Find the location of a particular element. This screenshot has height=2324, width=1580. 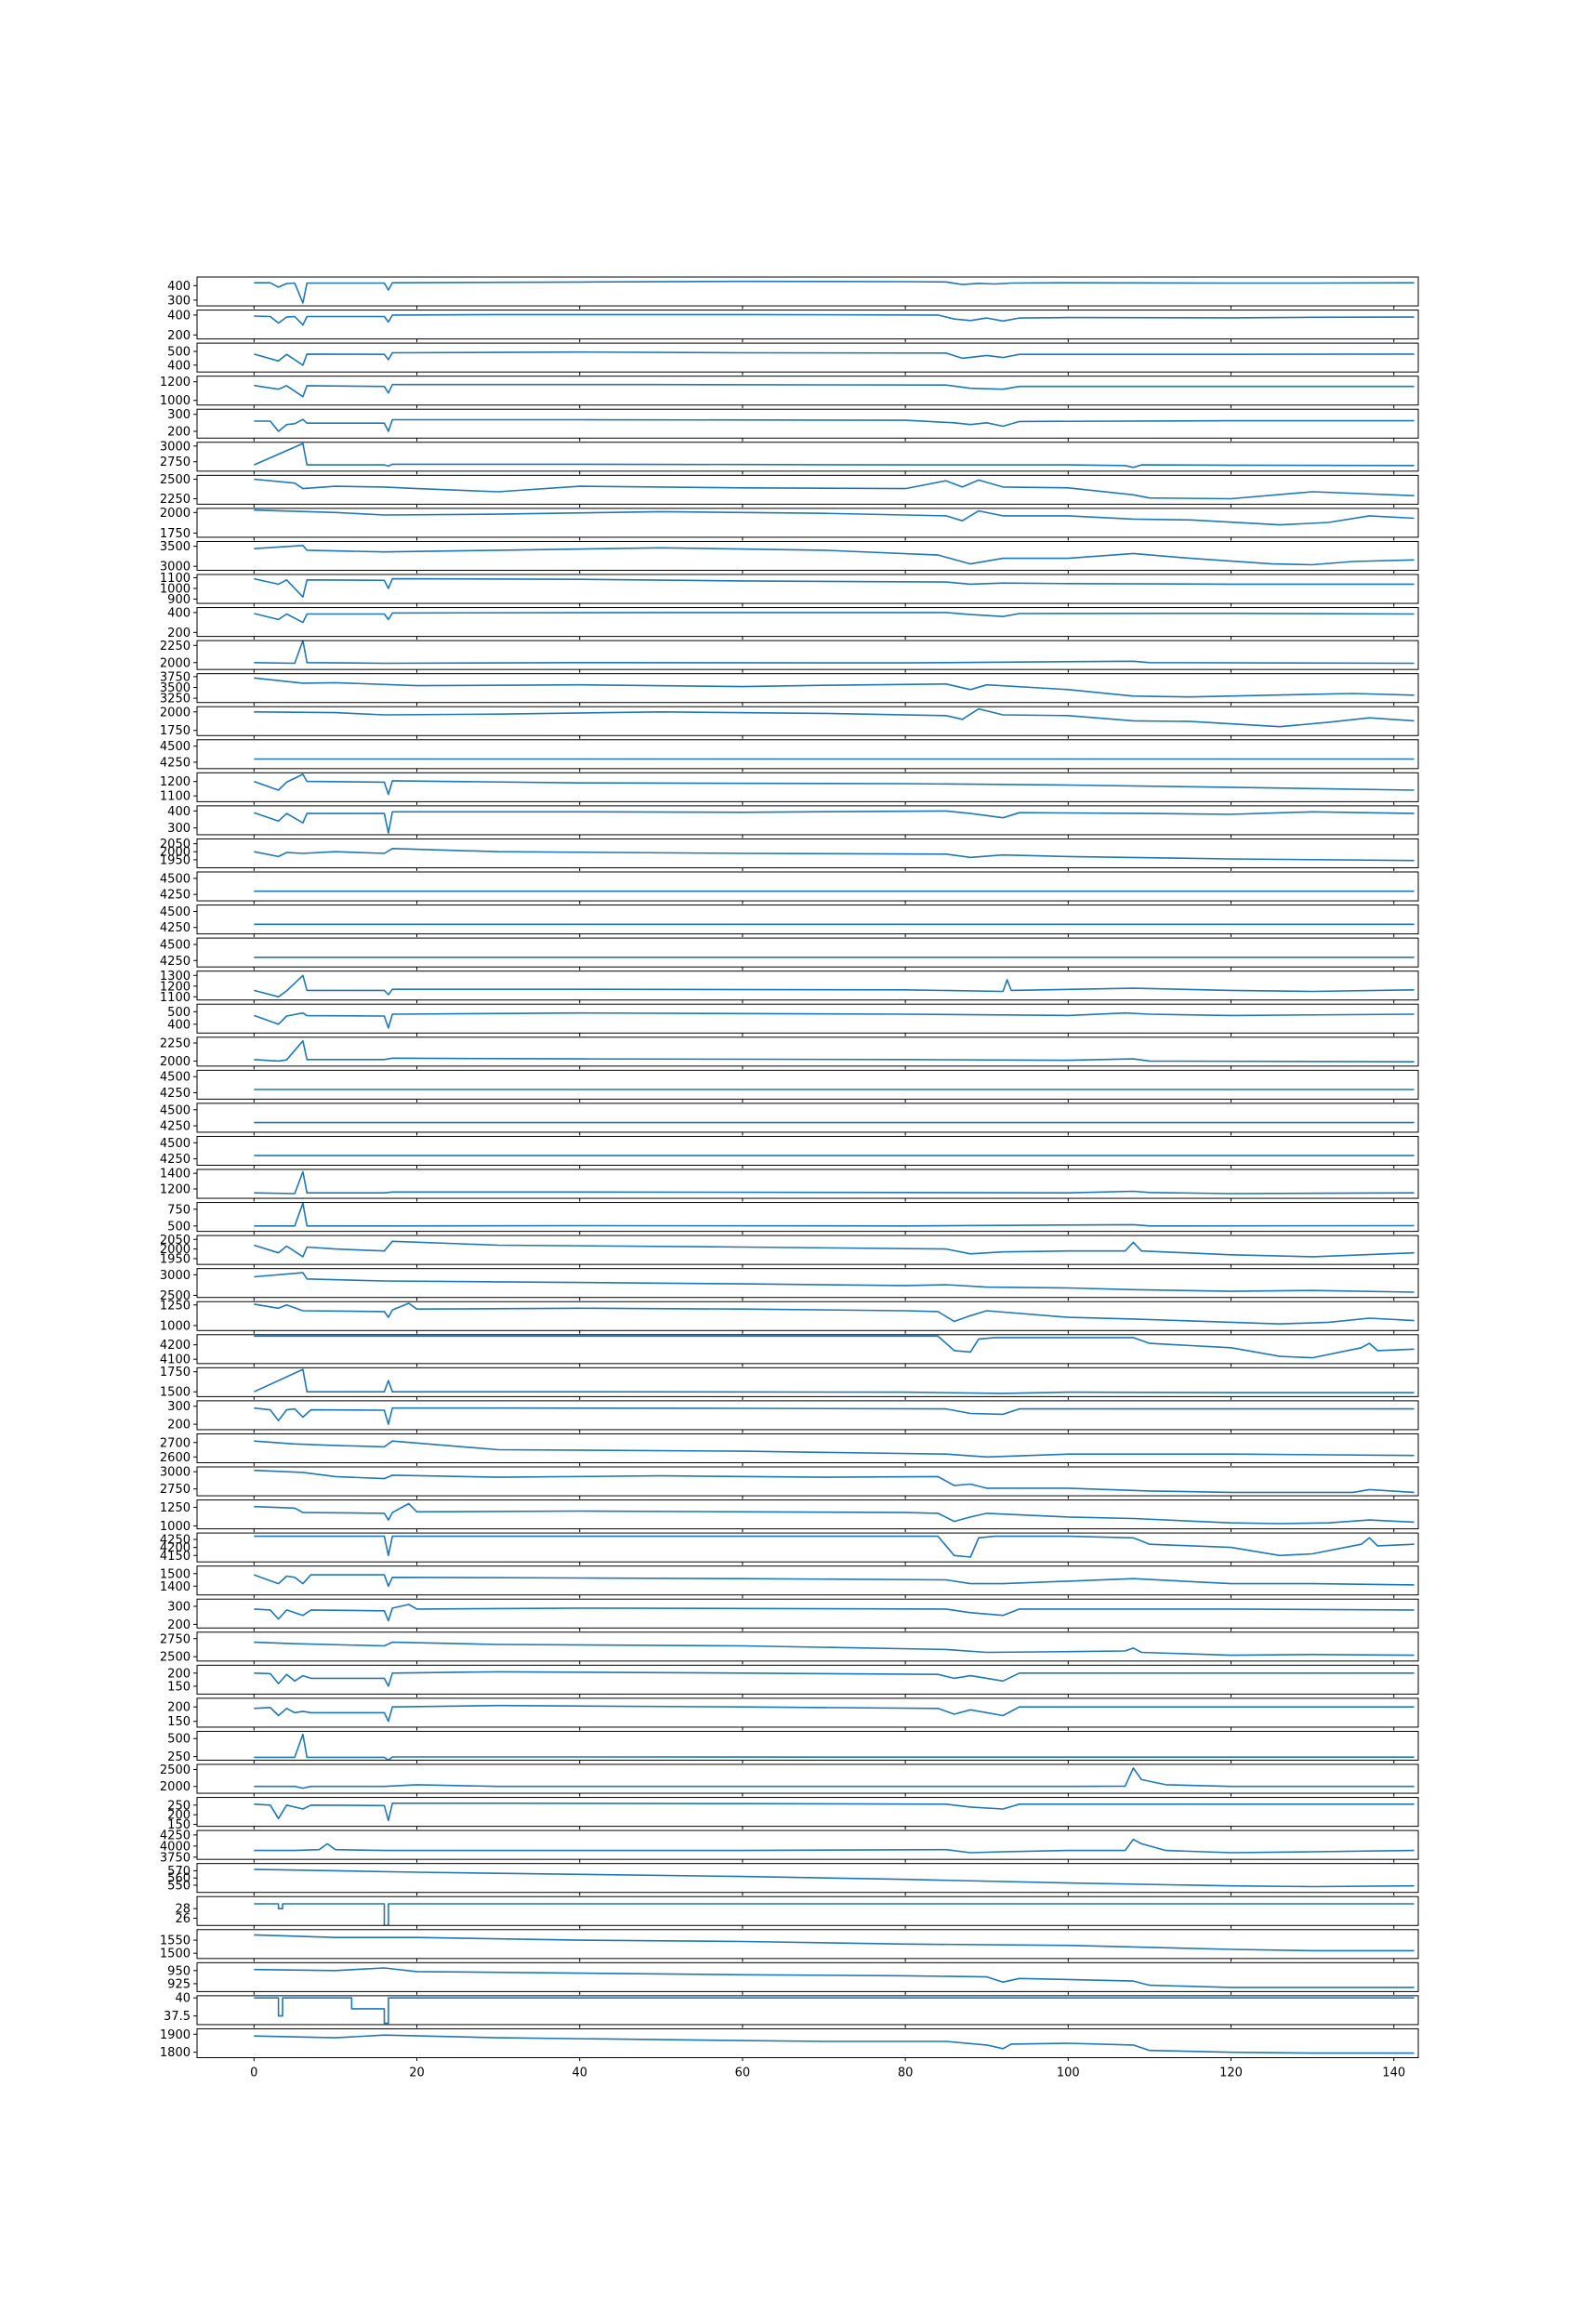

y-tick-label: 1250 is located at coordinates (175, 1508).